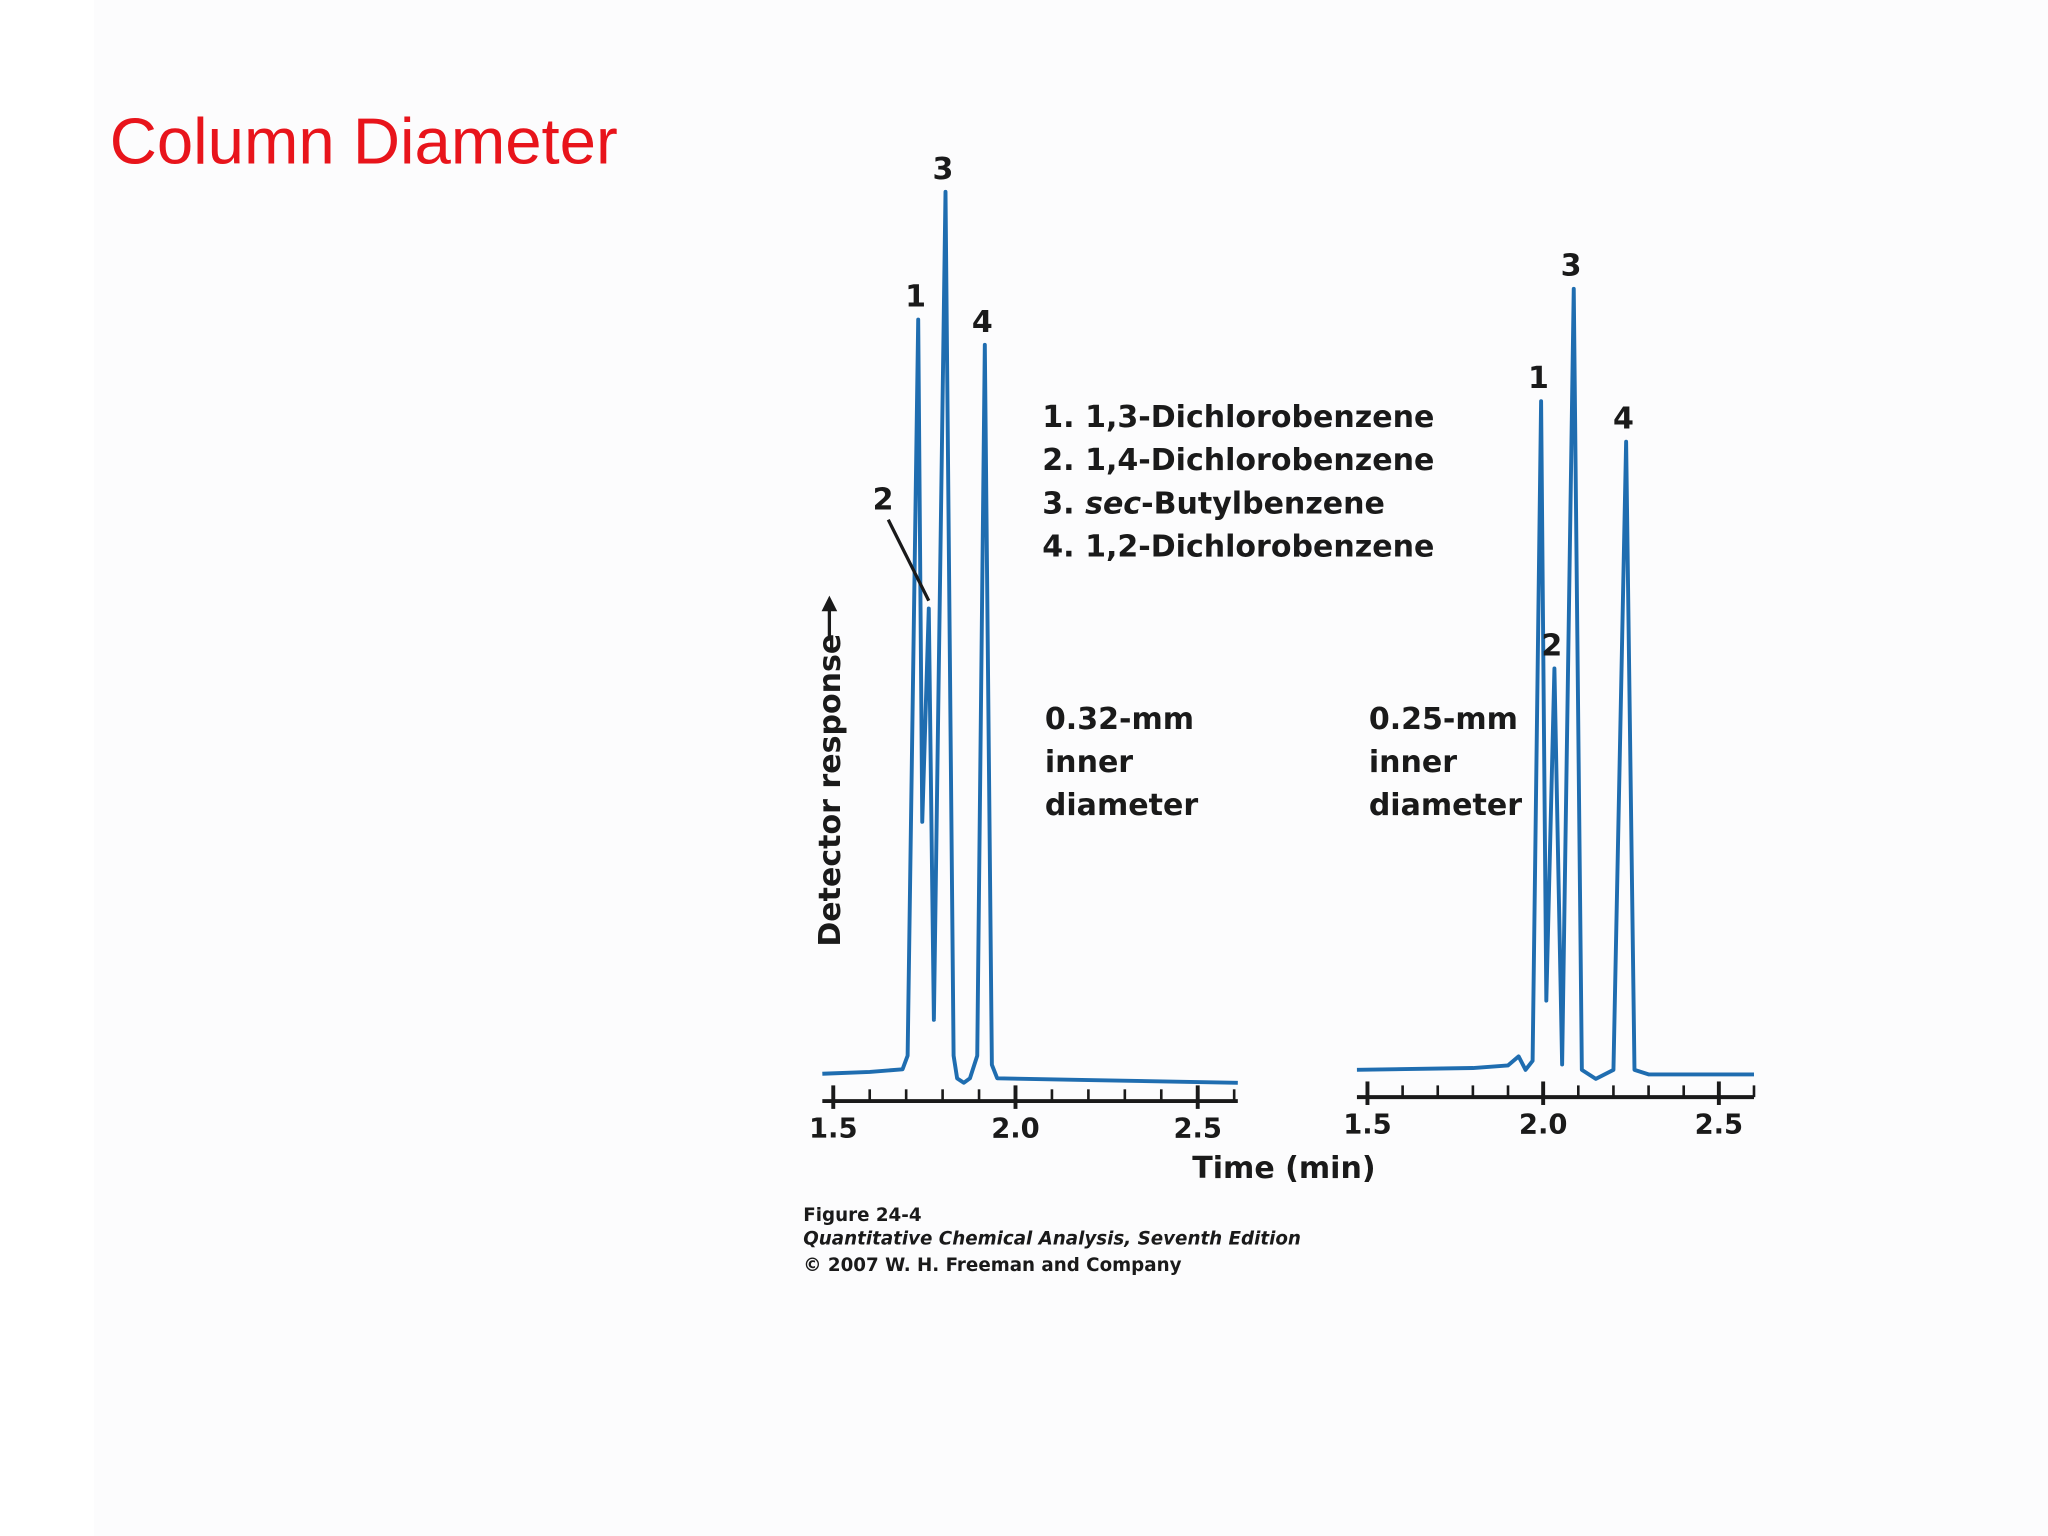 This screenshot has width=2048, height=1536. What do you see at coordinates (1443, 719) in the screenshot?
I see `panel-subtitle: 0.25-mm` at bounding box center [1443, 719].